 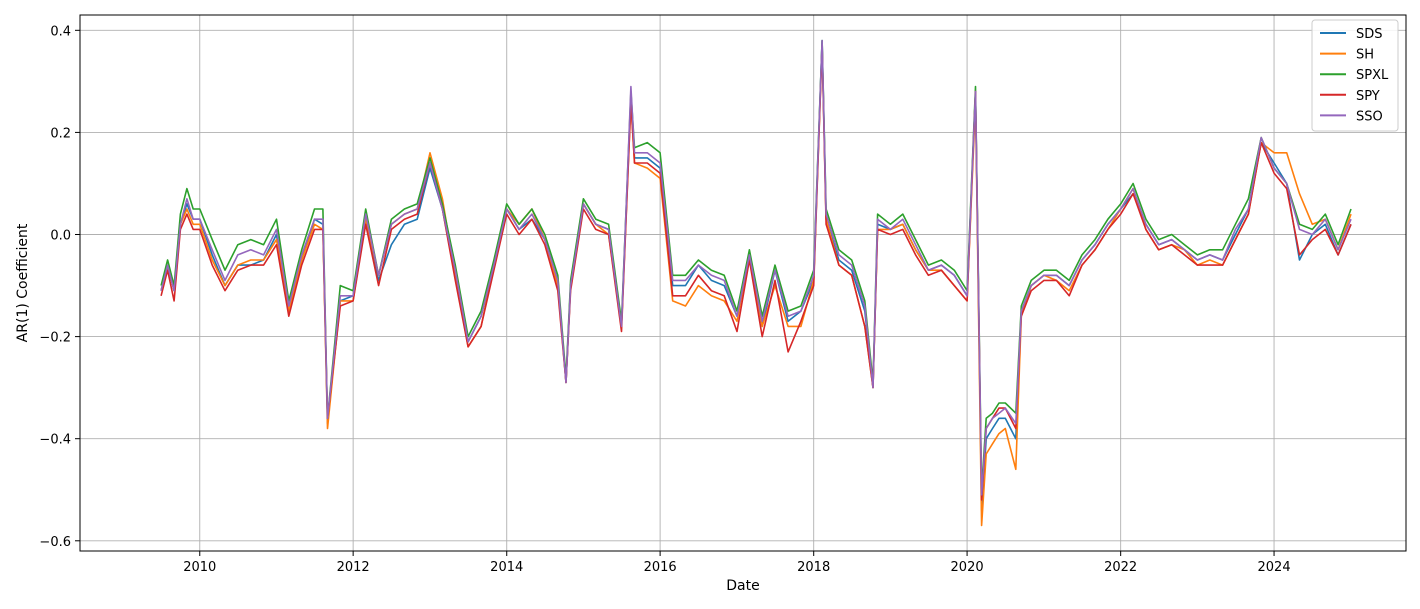 What do you see at coordinates (55, 338) in the screenshot?
I see `y-tick-label: −0.2` at bounding box center [55, 338].